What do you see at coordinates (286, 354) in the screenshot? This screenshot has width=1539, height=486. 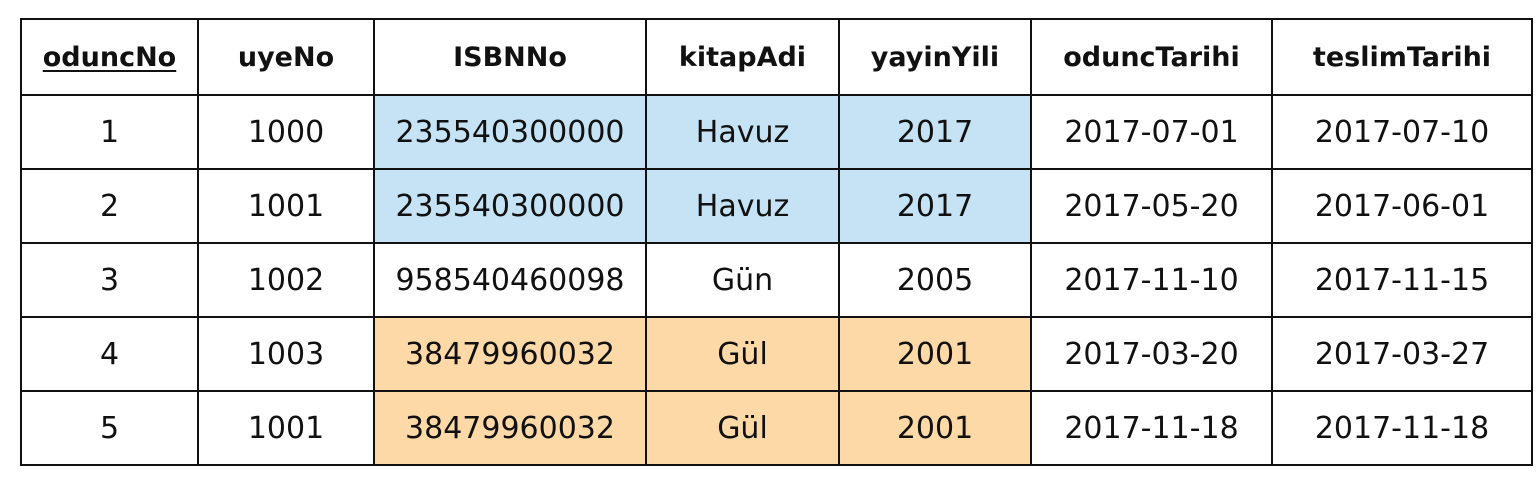 I see `cell-uyeno: 1003` at bounding box center [286, 354].